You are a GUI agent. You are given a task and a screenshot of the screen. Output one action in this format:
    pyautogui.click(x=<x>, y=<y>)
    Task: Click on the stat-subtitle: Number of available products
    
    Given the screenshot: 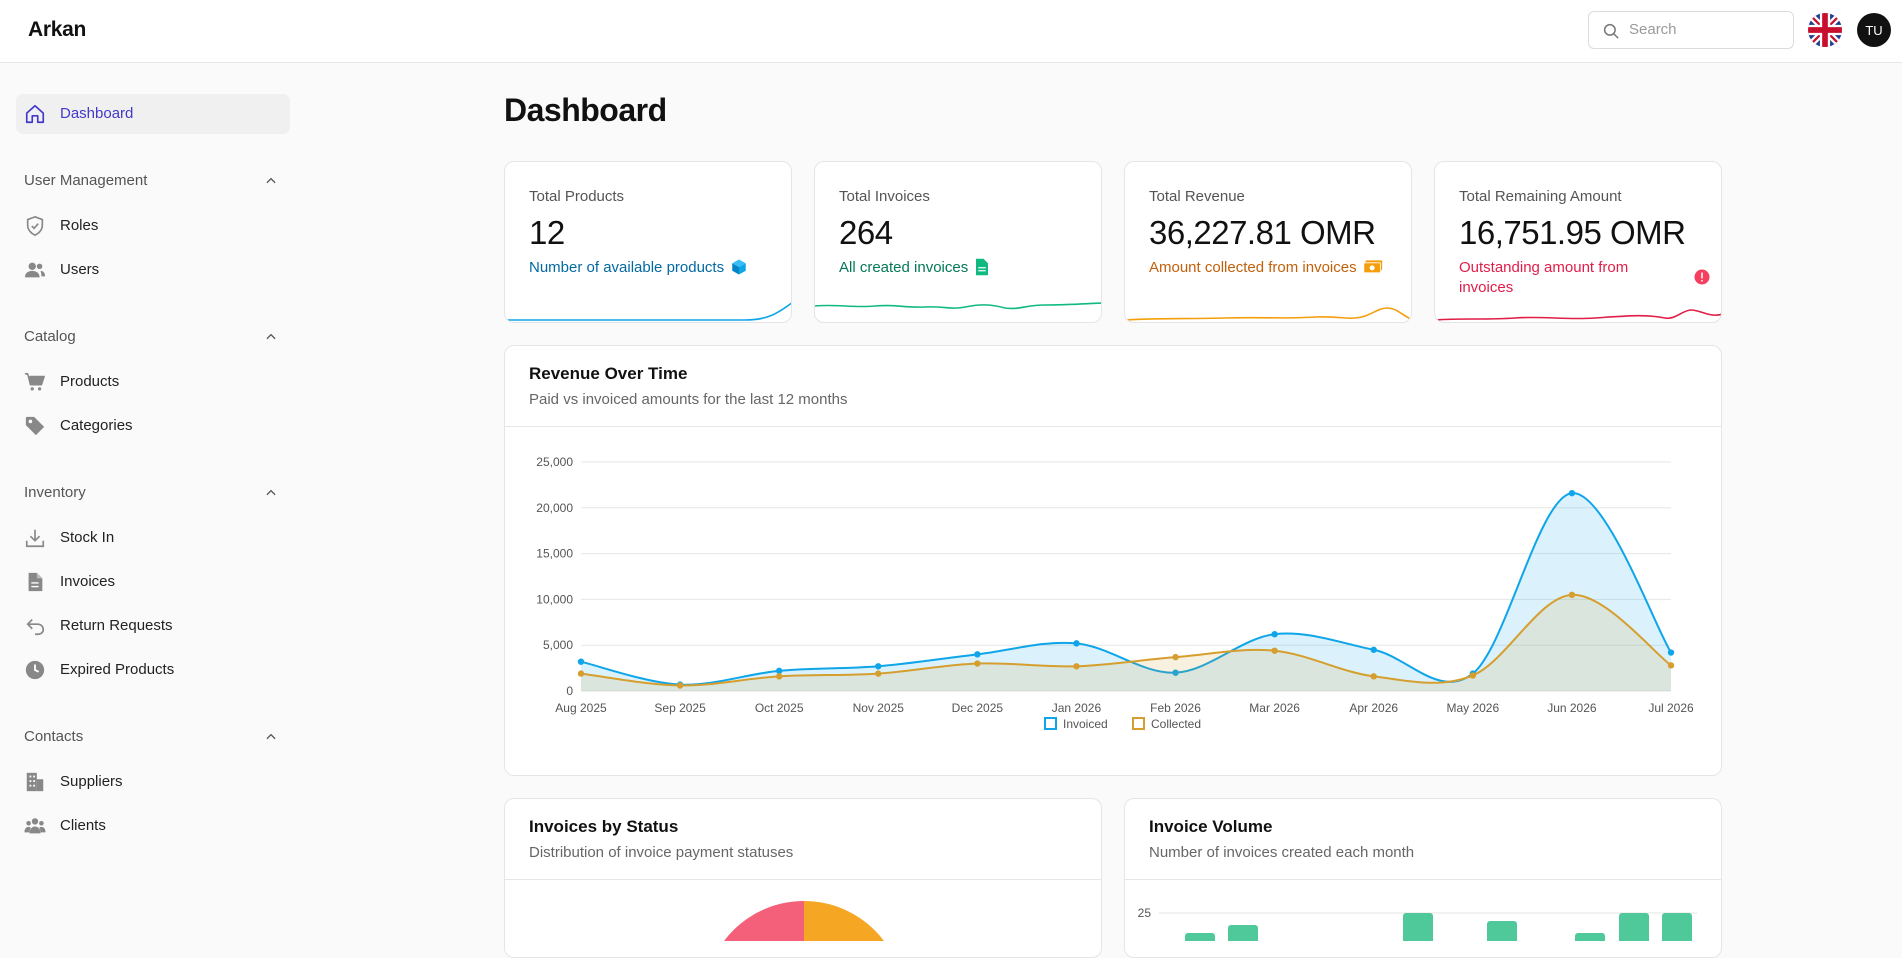 What is the action you would take?
    pyautogui.click(x=638, y=268)
    